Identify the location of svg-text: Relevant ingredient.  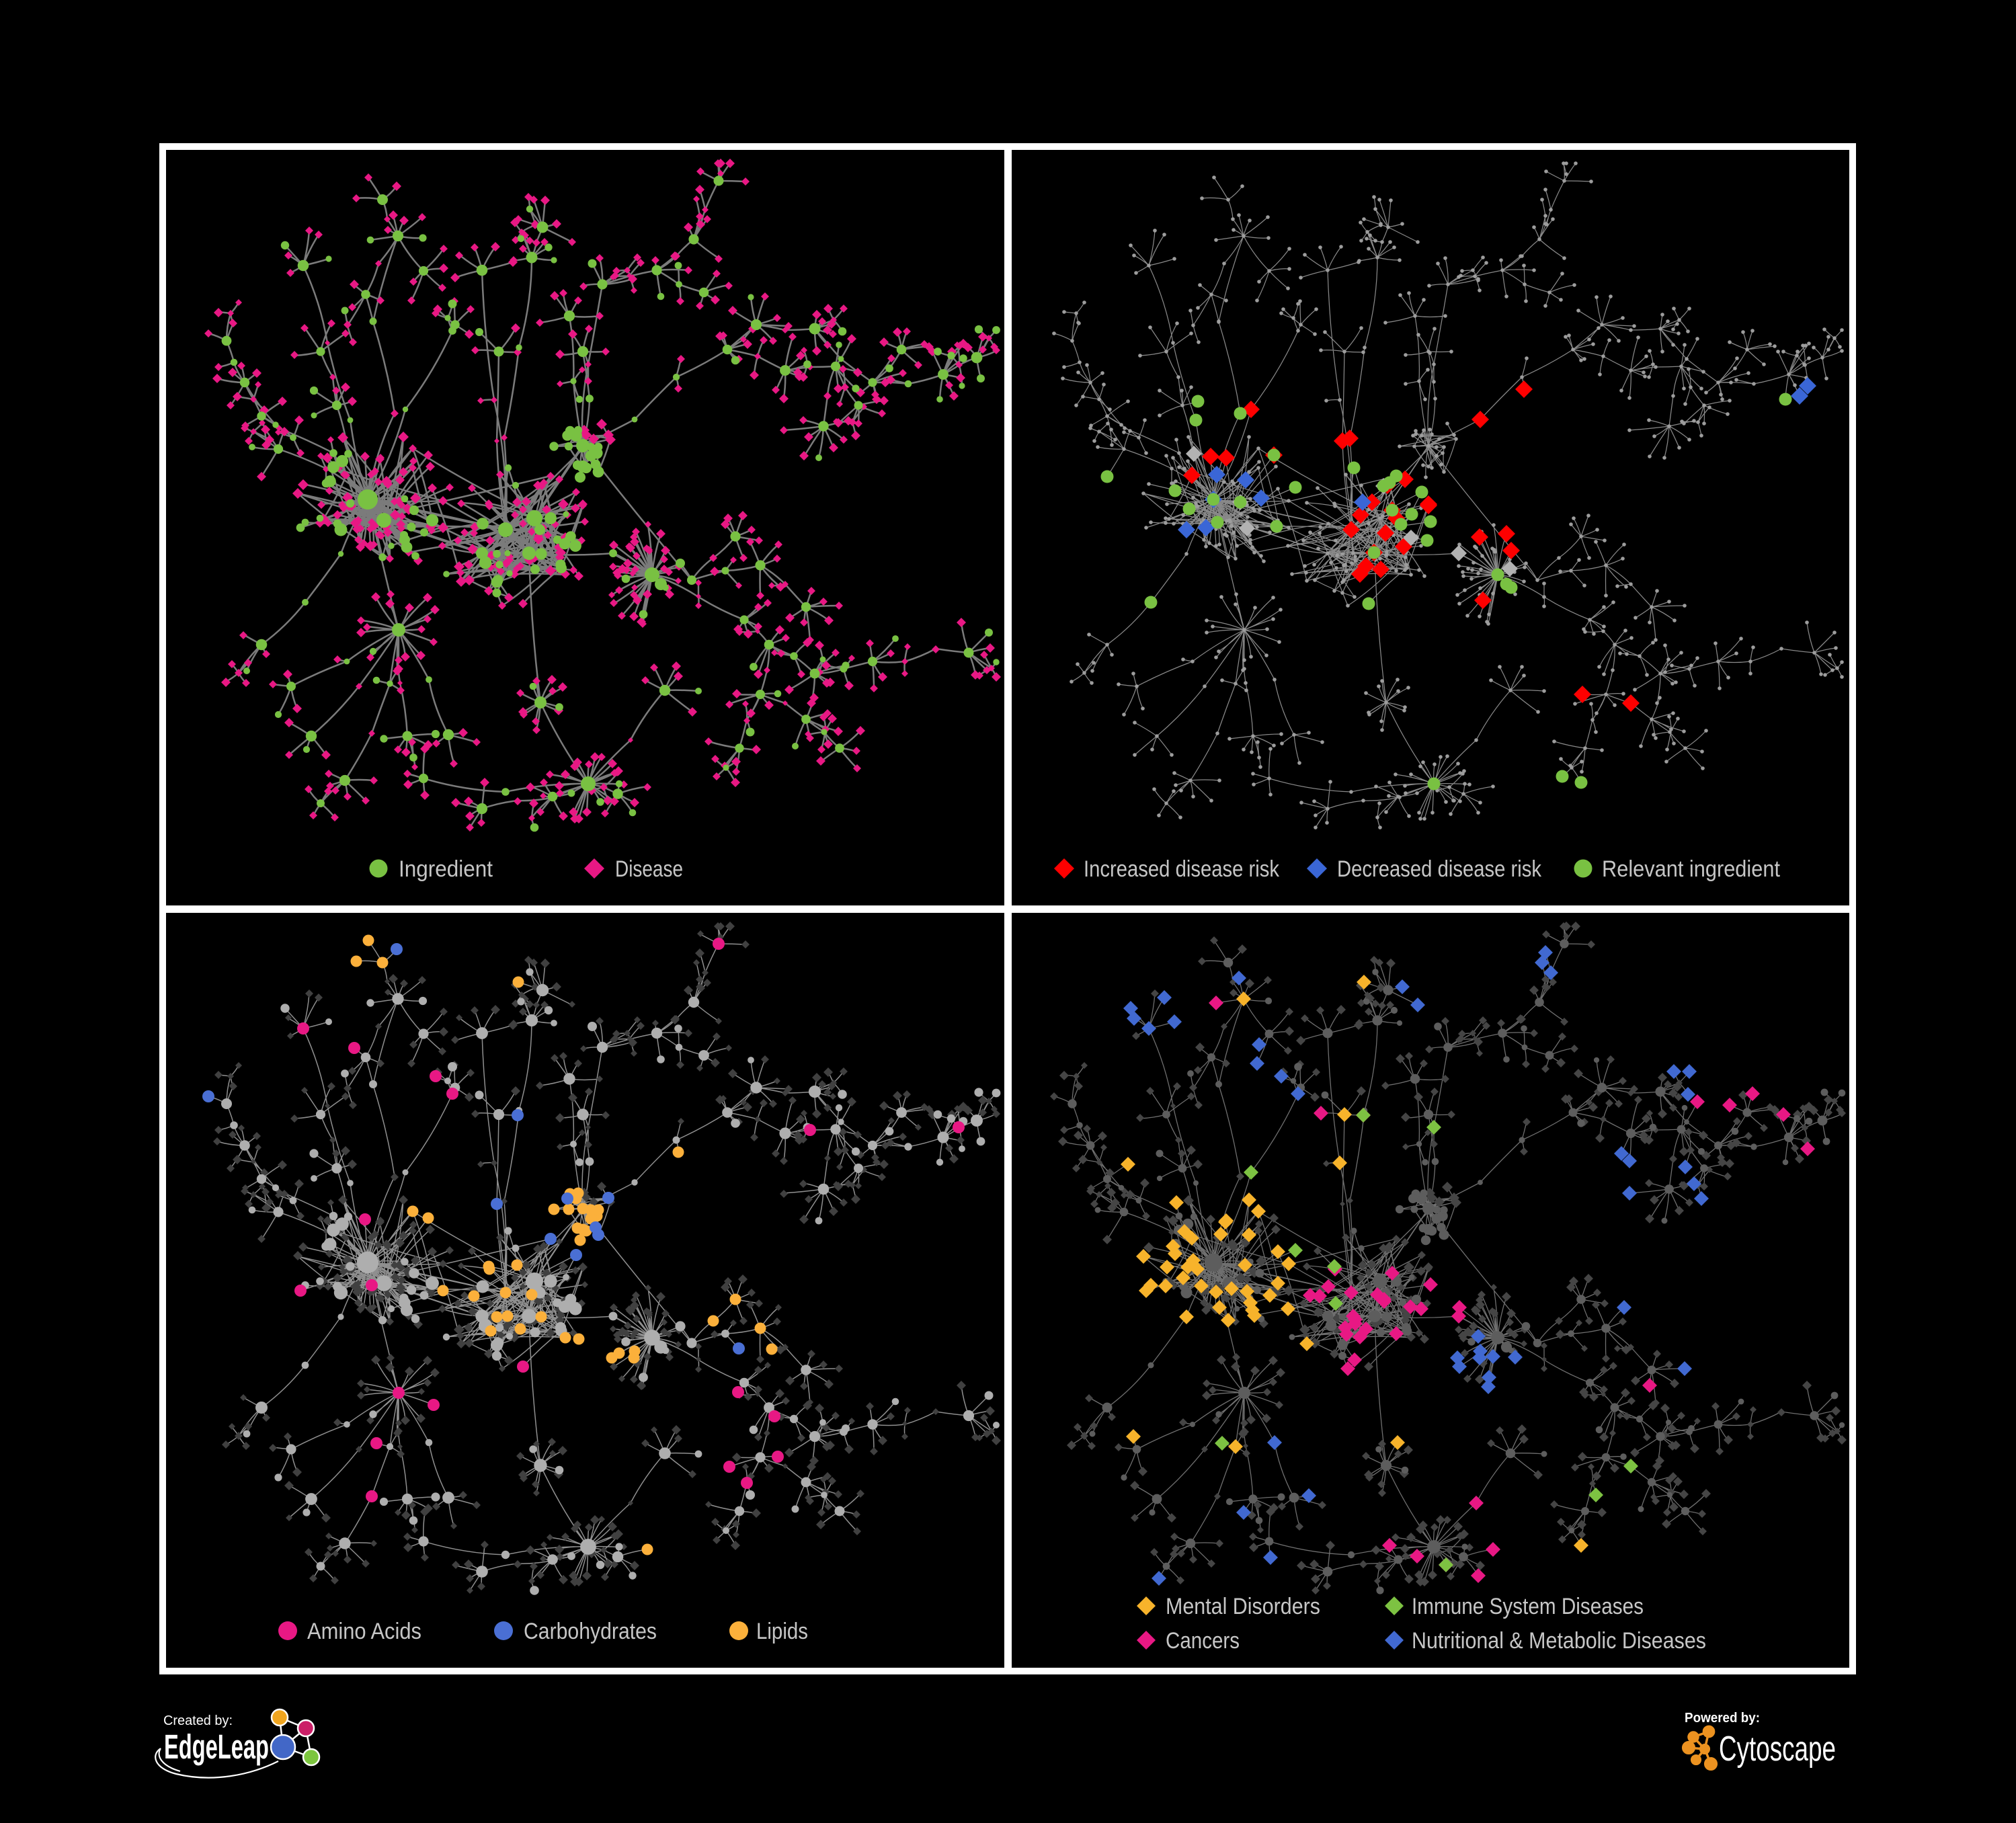
(1691, 869).